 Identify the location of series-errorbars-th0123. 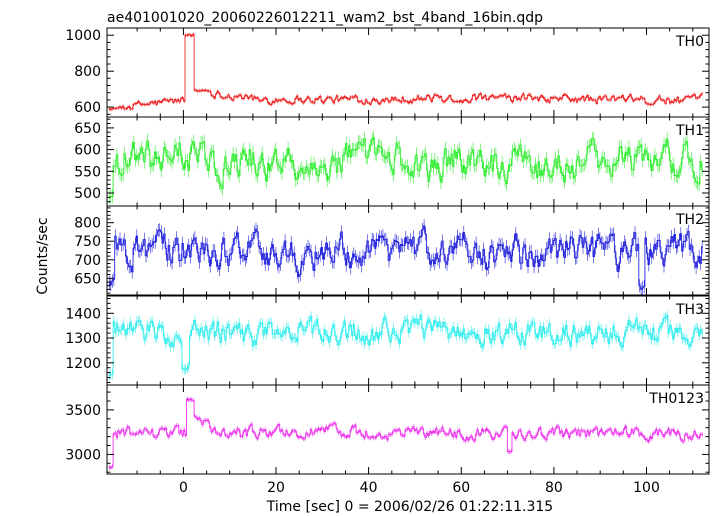
(406, 433).